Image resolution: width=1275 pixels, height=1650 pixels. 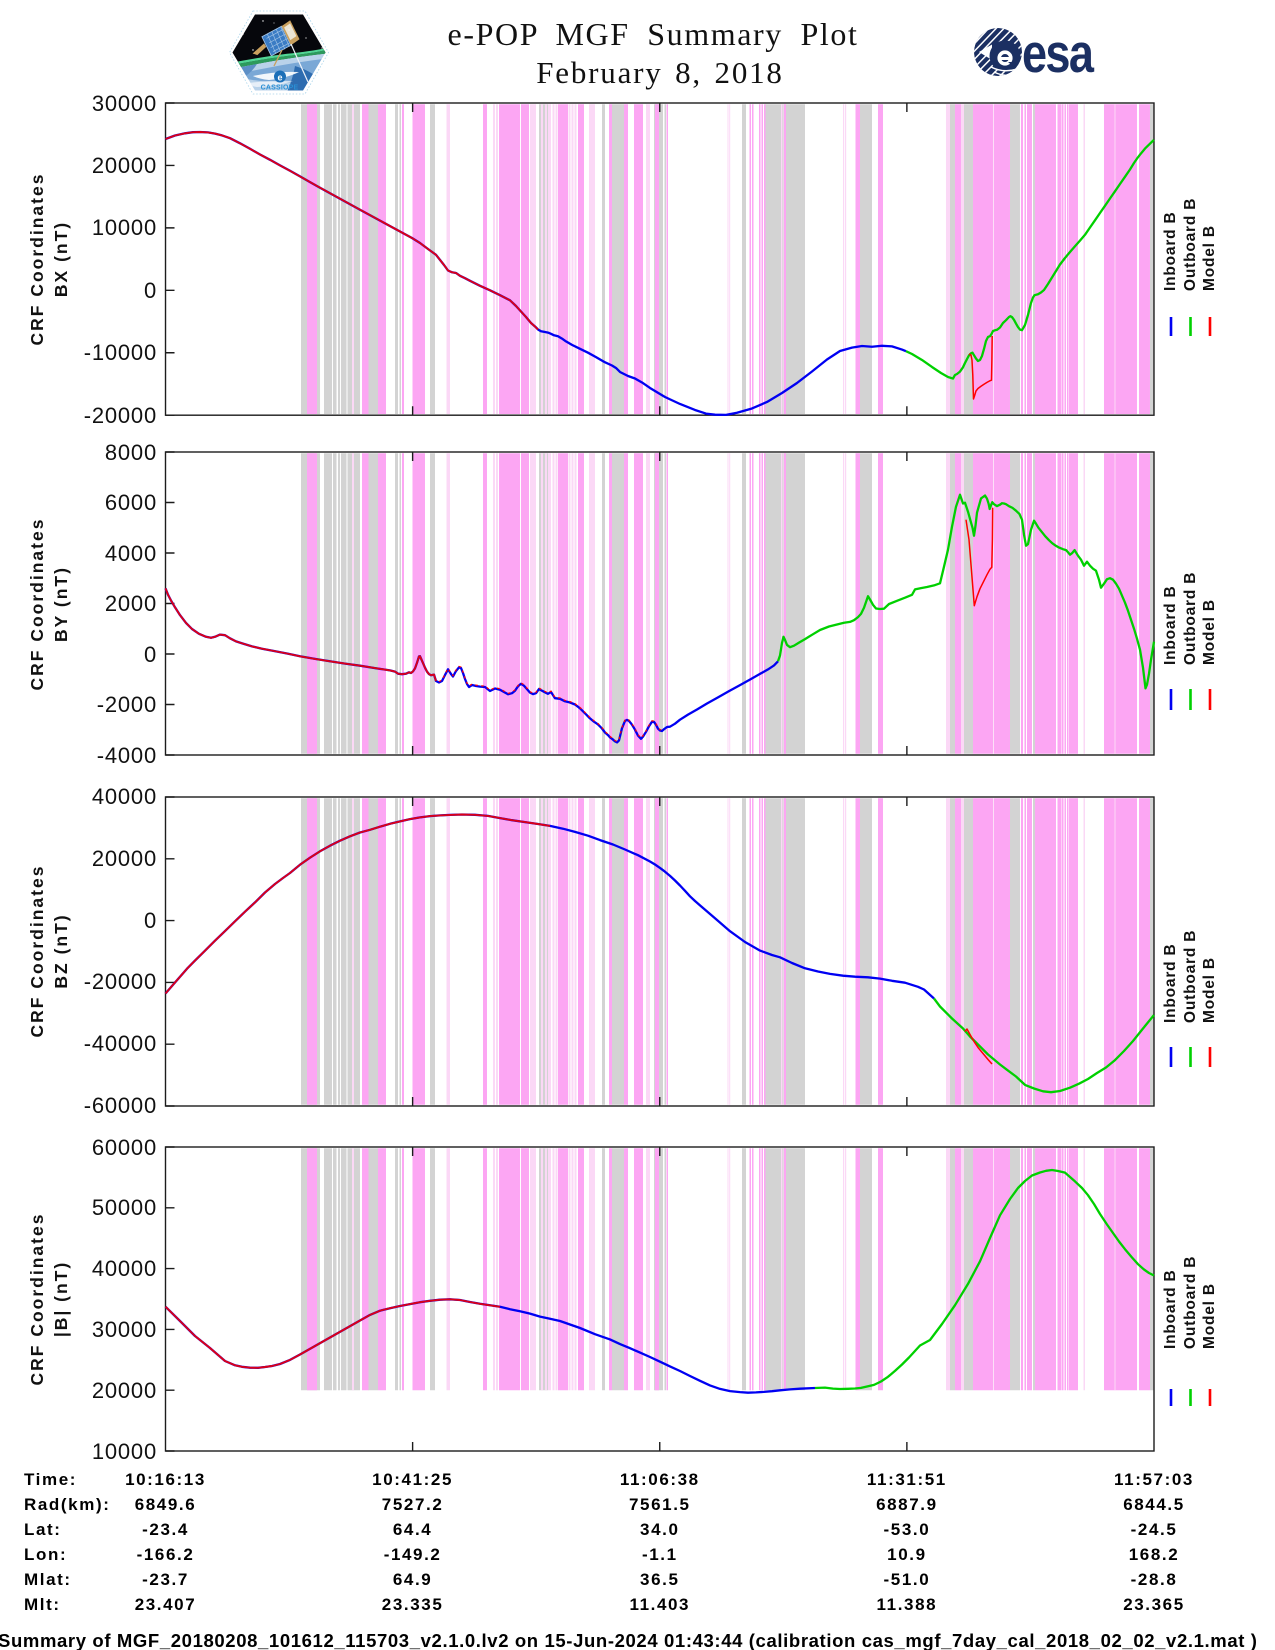 I want to click on svg-text: e, so click(x=279, y=78).